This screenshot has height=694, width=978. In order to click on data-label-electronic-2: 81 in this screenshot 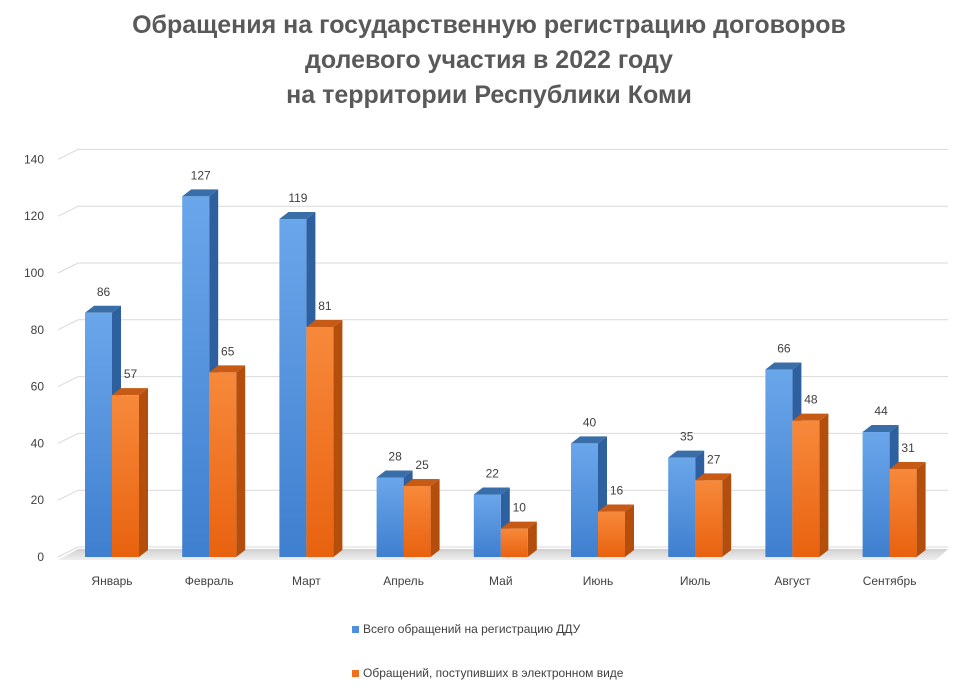, I will do `click(325, 306)`.